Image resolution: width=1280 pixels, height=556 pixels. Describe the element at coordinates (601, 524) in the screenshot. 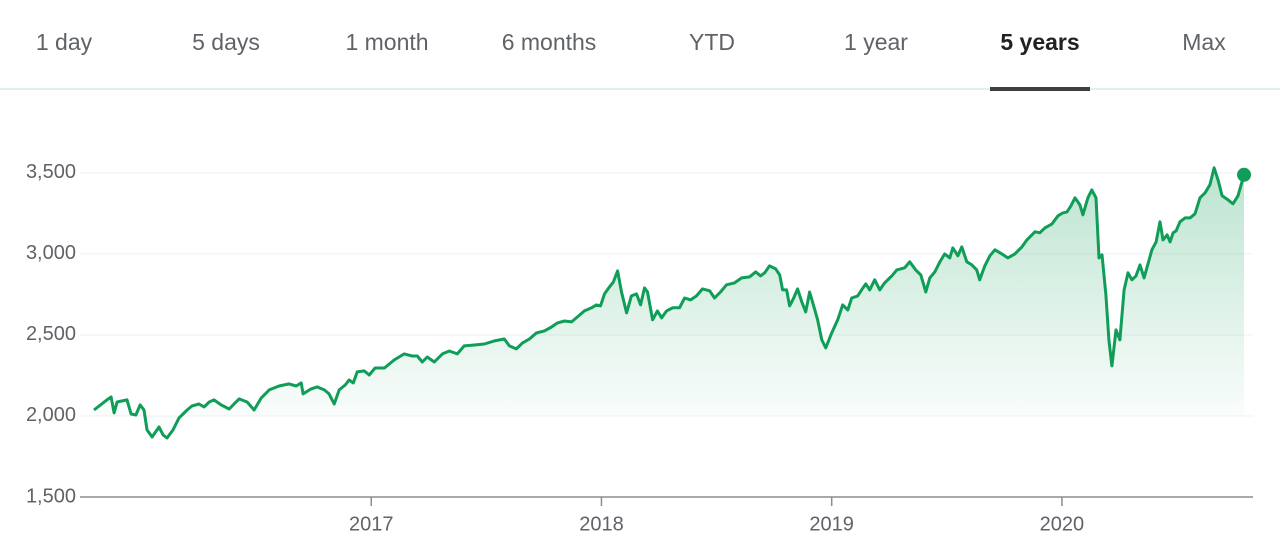

I see `x-tick-label: 2018` at that location.